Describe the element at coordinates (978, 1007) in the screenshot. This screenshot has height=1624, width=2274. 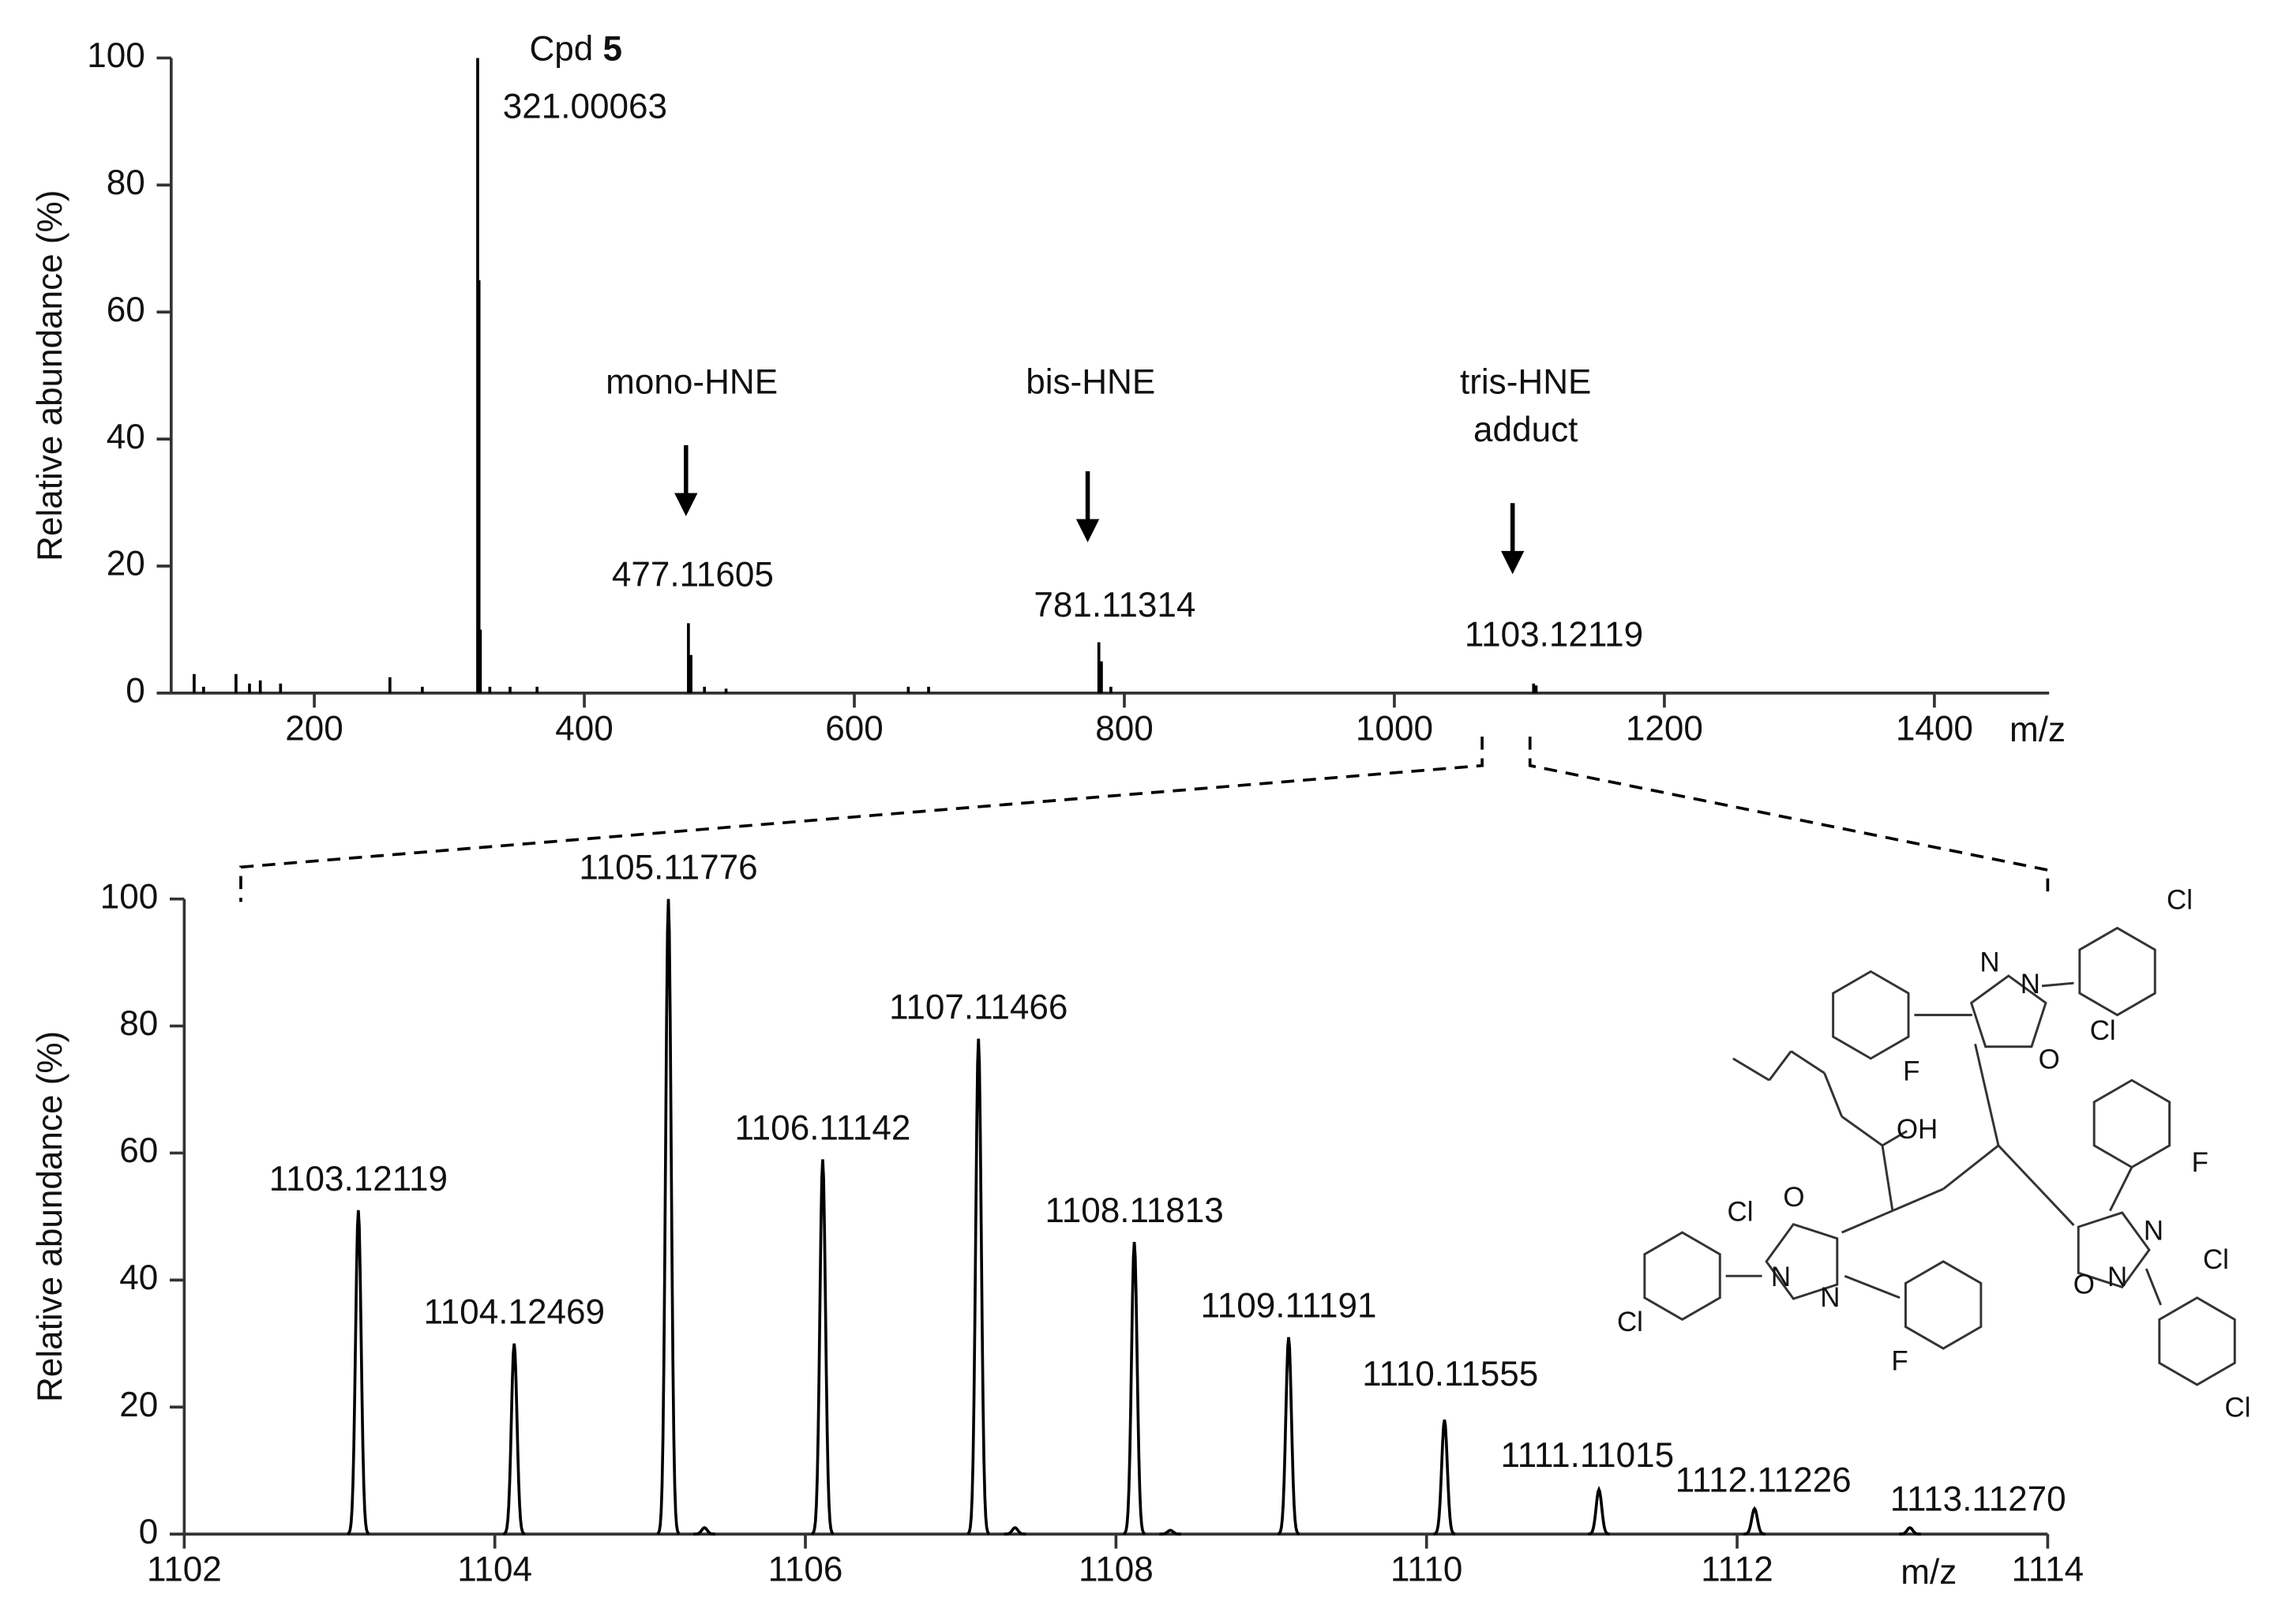
I see `peak-label: 1107.11466` at that location.